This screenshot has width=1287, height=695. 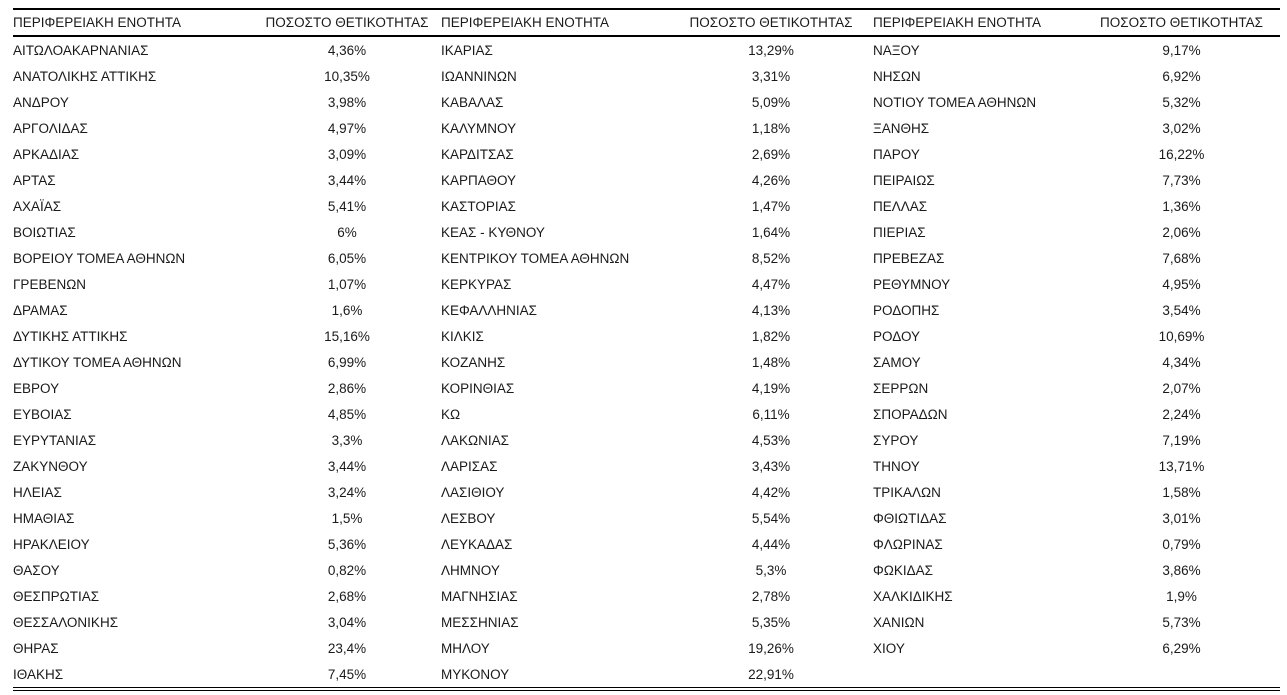 I want to click on region-cell: ΚΑΣΤΟΡΙΑΣ, so click(x=478, y=206).